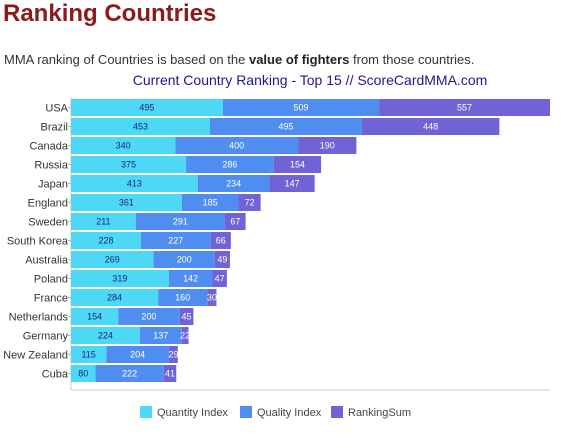 This screenshot has height=433, width=561. I want to click on data-label-quantity-index-sweden: 211, so click(103, 222).